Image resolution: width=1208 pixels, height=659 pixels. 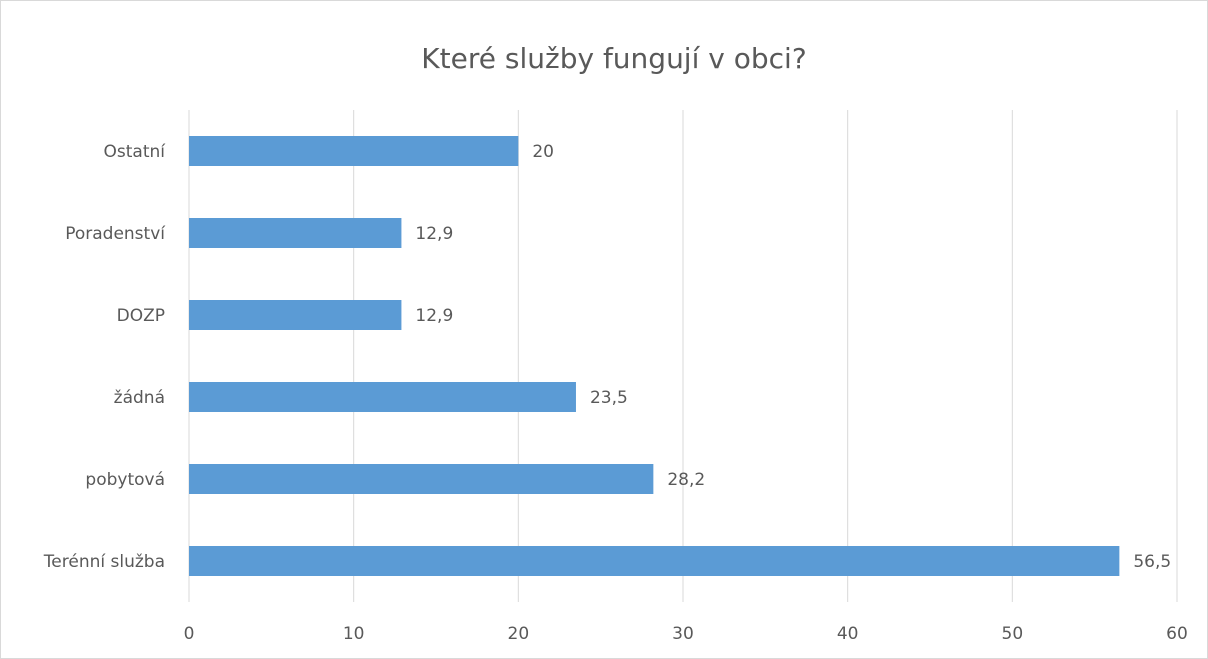 I want to click on data-label: 20, so click(x=543, y=152).